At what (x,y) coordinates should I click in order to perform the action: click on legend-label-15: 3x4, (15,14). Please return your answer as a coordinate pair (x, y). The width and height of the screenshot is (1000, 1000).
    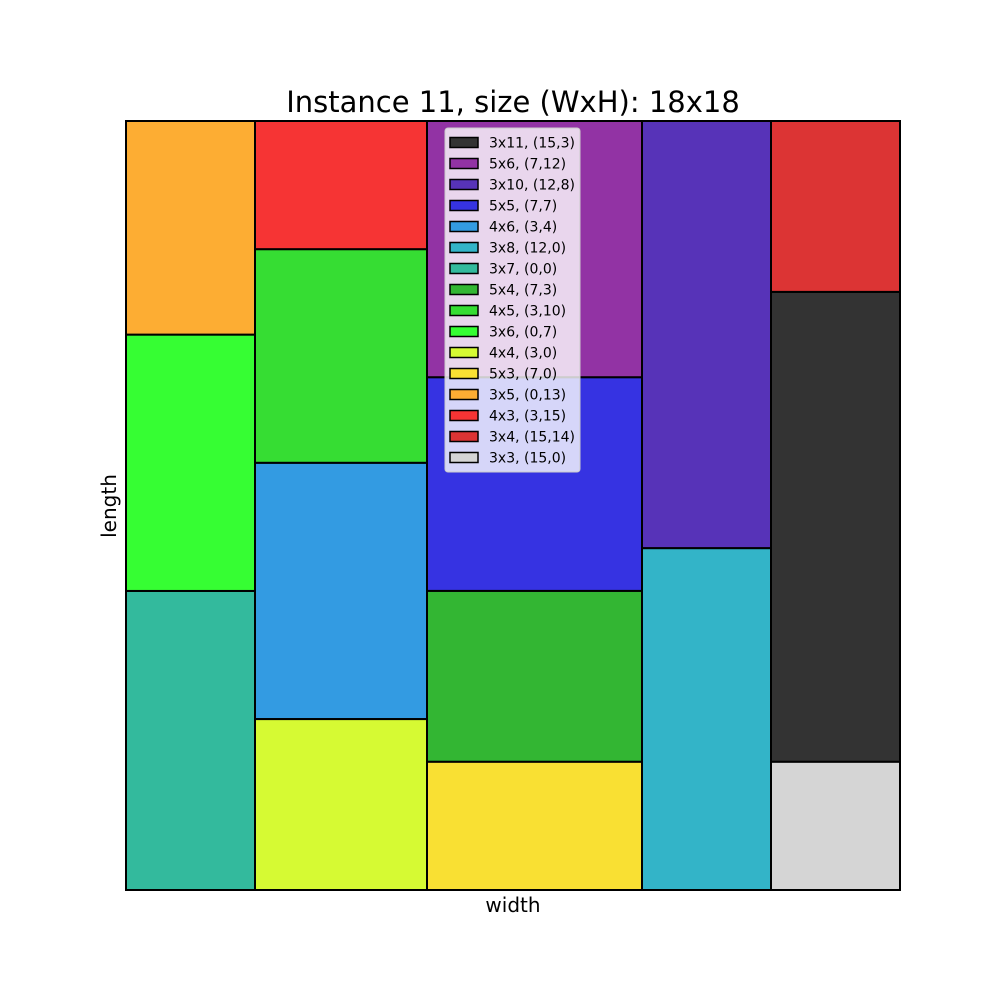
    Looking at the image, I should click on (532, 438).